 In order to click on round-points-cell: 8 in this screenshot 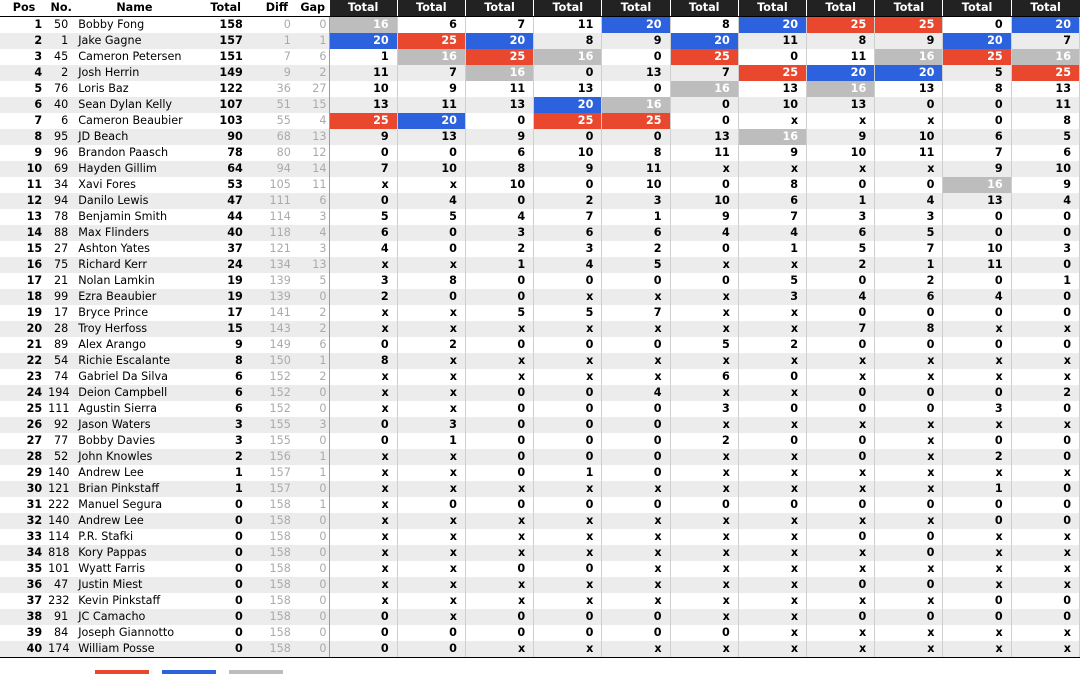, I will do `click(704, 24)`.